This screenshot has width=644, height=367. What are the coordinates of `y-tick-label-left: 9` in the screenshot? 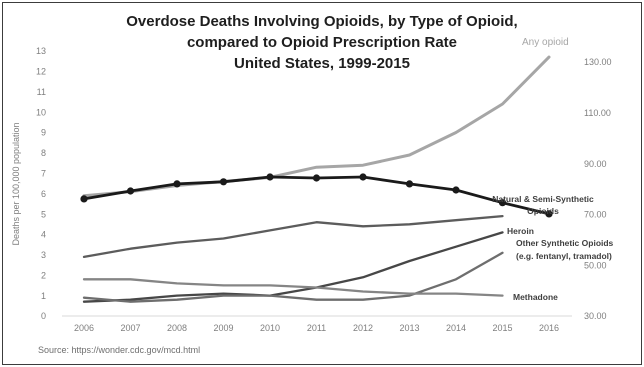 It's located at (43, 133).